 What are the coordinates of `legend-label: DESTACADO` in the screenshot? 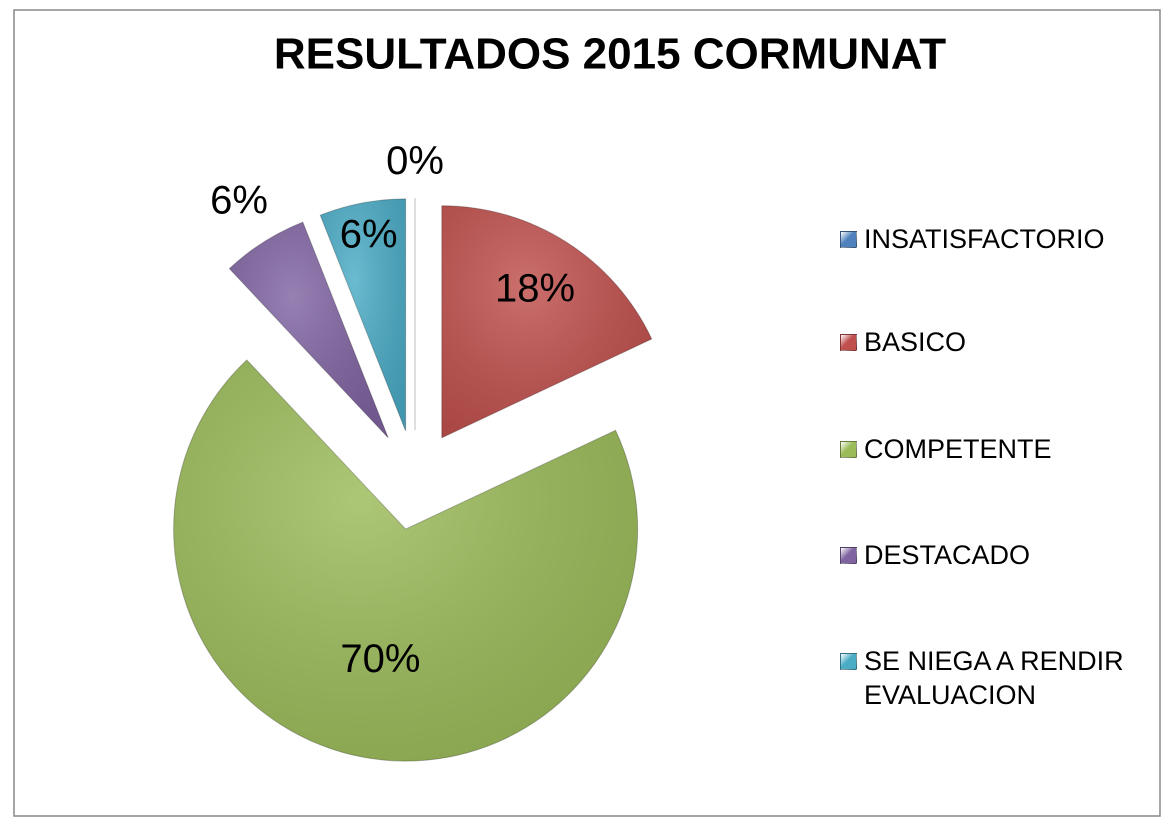 It's located at (947, 555).